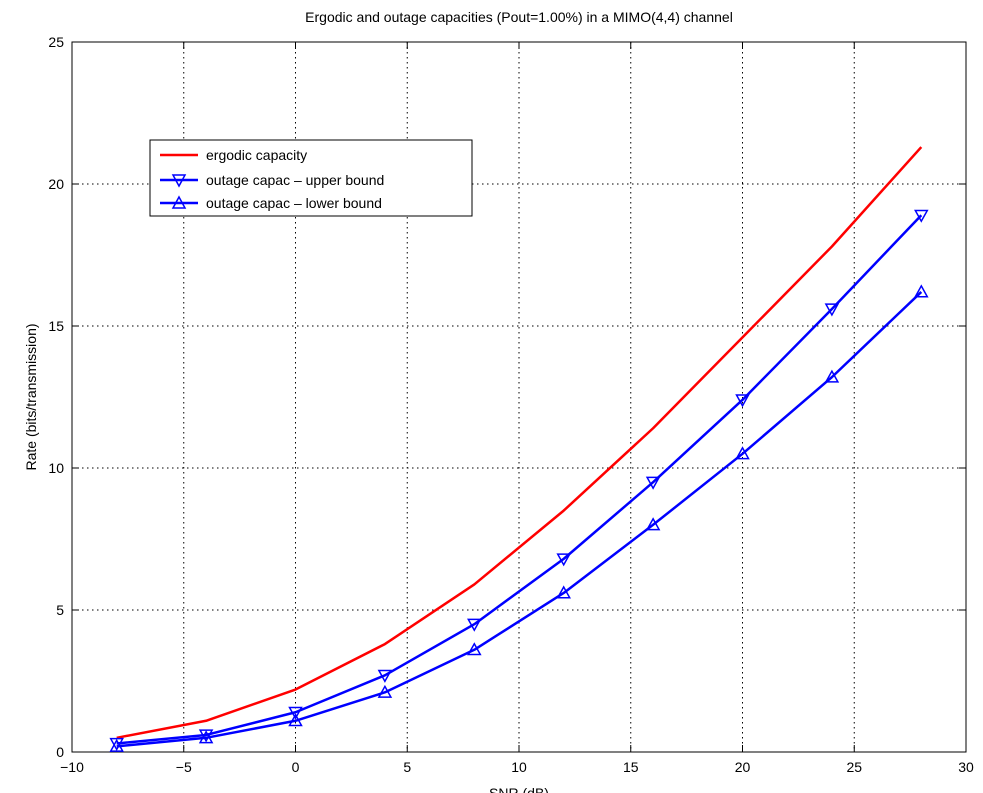 Image resolution: width=983 pixels, height=793 pixels. Describe the element at coordinates (56, 326) in the screenshot. I see `y-tick-label: 15` at that location.